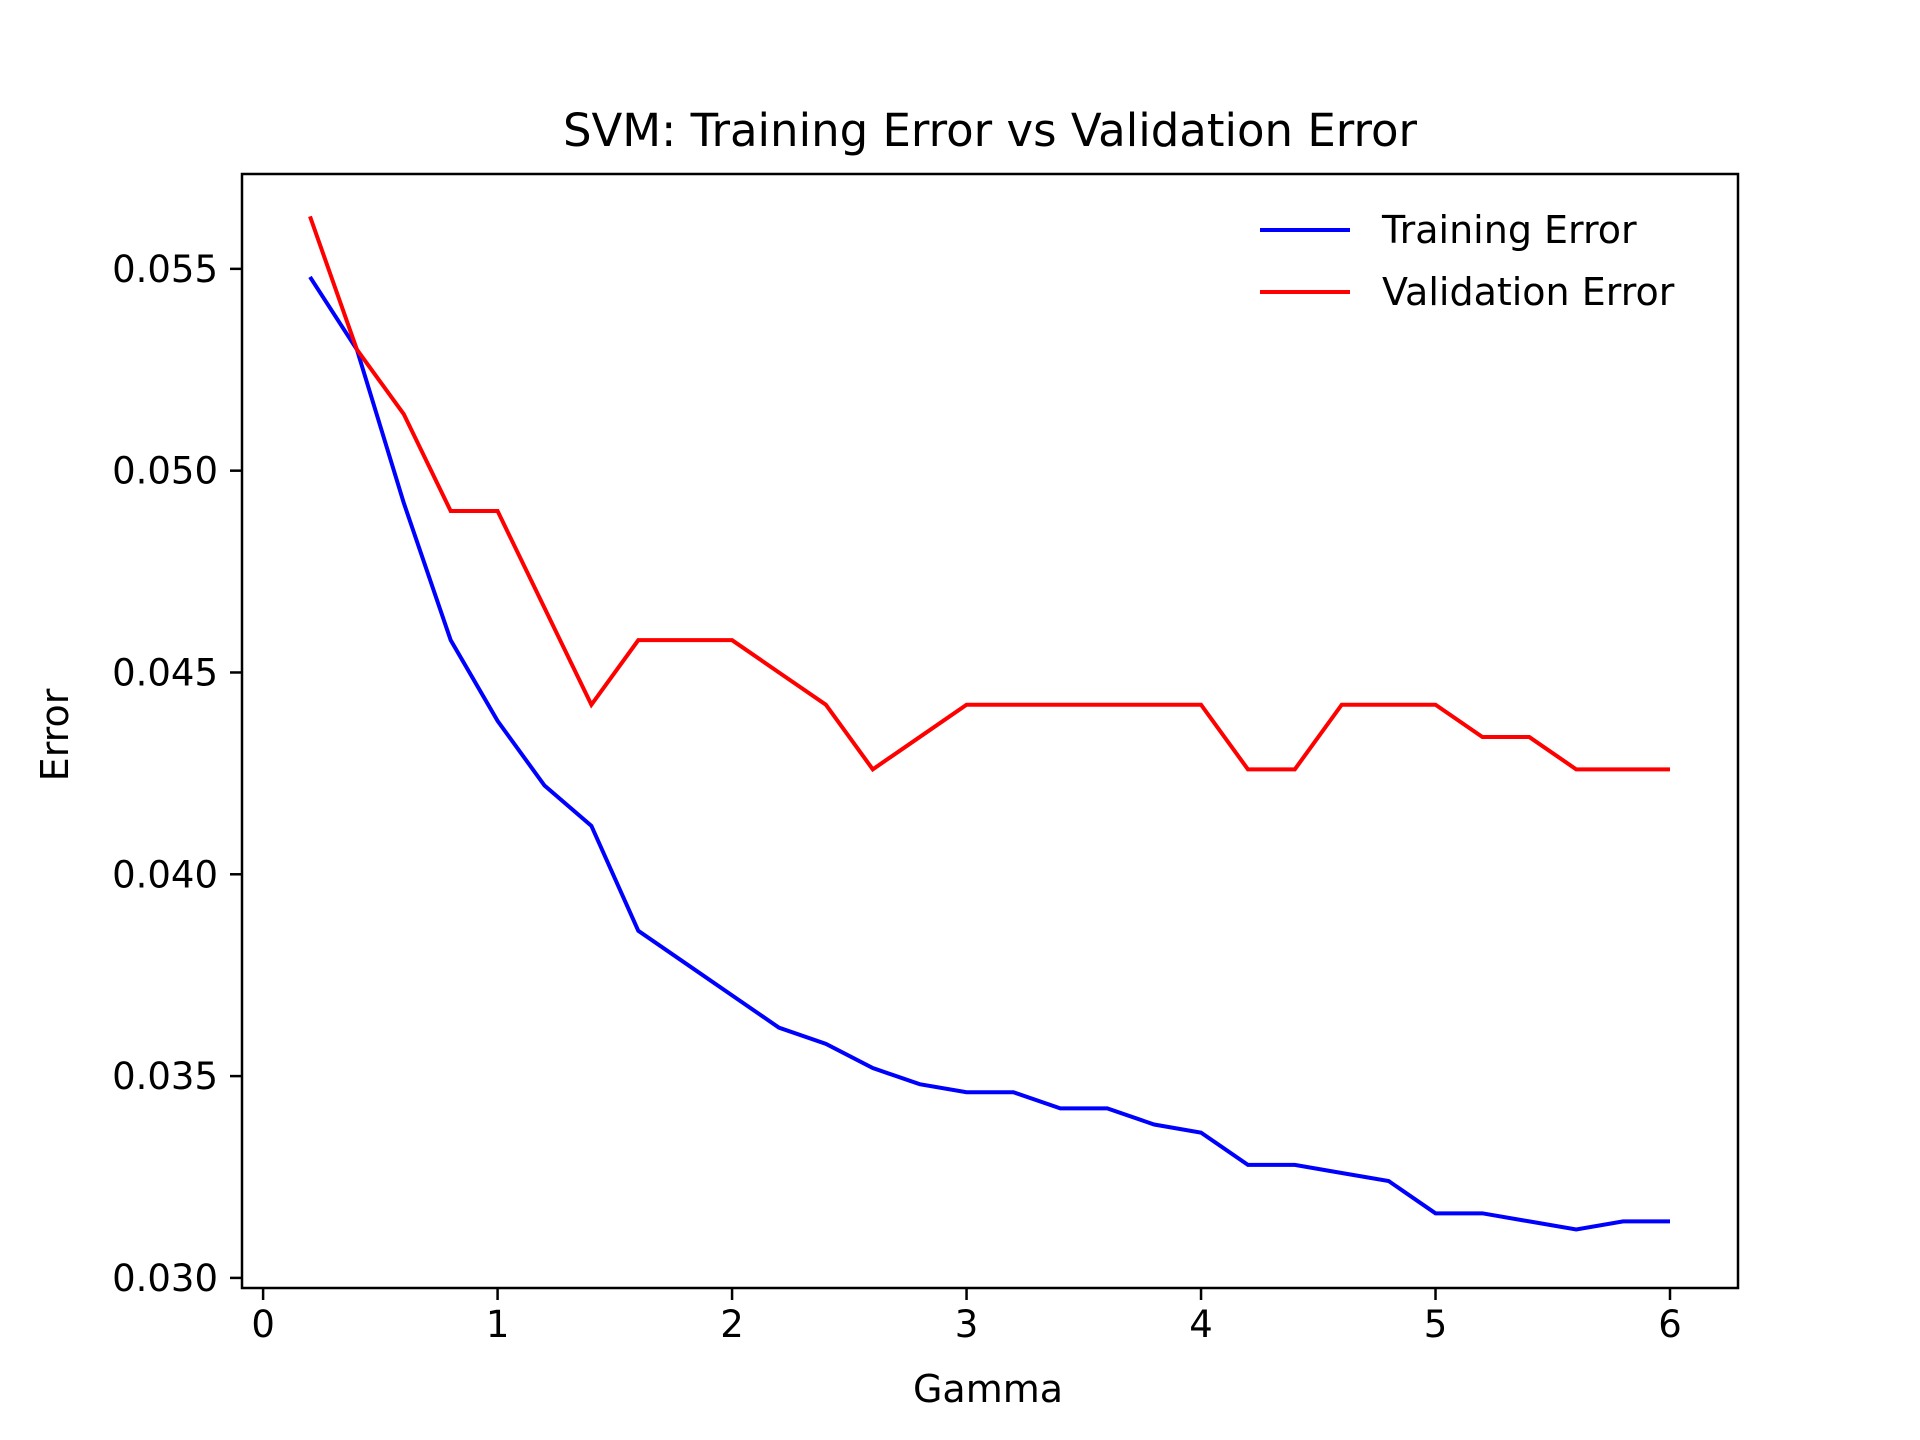 Image resolution: width=1920 pixels, height=1440 pixels. What do you see at coordinates (55, 734) in the screenshot?
I see `y-axis-label: Error` at bounding box center [55, 734].